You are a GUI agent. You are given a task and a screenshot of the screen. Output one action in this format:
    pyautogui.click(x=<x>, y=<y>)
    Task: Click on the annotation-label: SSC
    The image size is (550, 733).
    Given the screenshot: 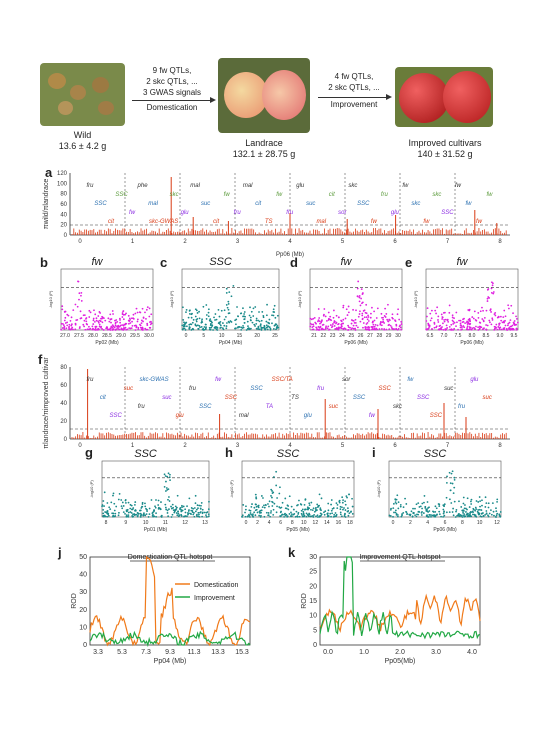 What is the action you would take?
    pyautogui.click(x=205, y=407)
    